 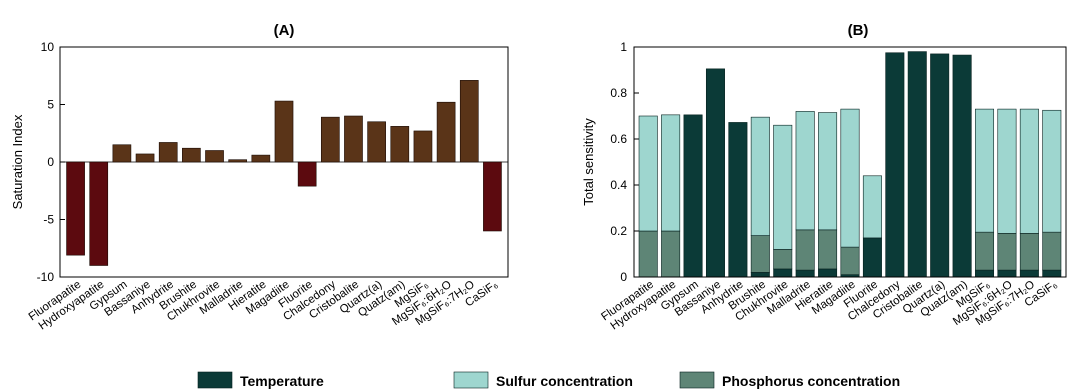 What do you see at coordinates (697, 380) in the screenshot?
I see `legend-swatch-phosphorus-concentration` at bounding box center [697, 380].